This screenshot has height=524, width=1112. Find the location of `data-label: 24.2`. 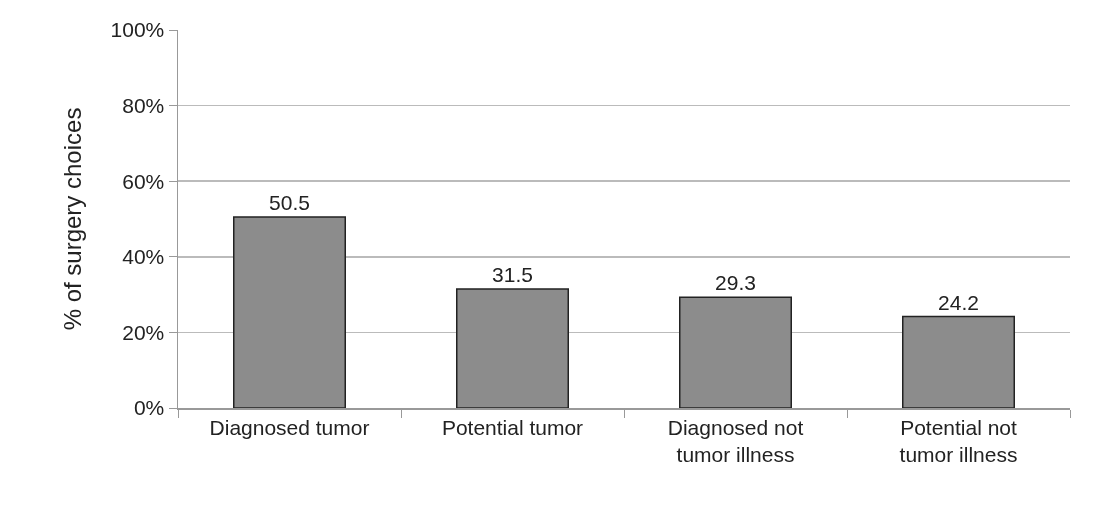

data-label: 24.2 is located at coordinates (958, 302).